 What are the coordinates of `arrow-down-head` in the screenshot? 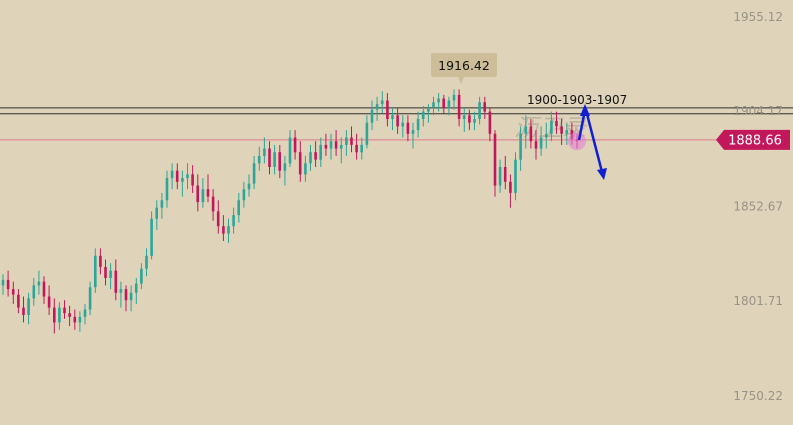 It's located at (602, 174).